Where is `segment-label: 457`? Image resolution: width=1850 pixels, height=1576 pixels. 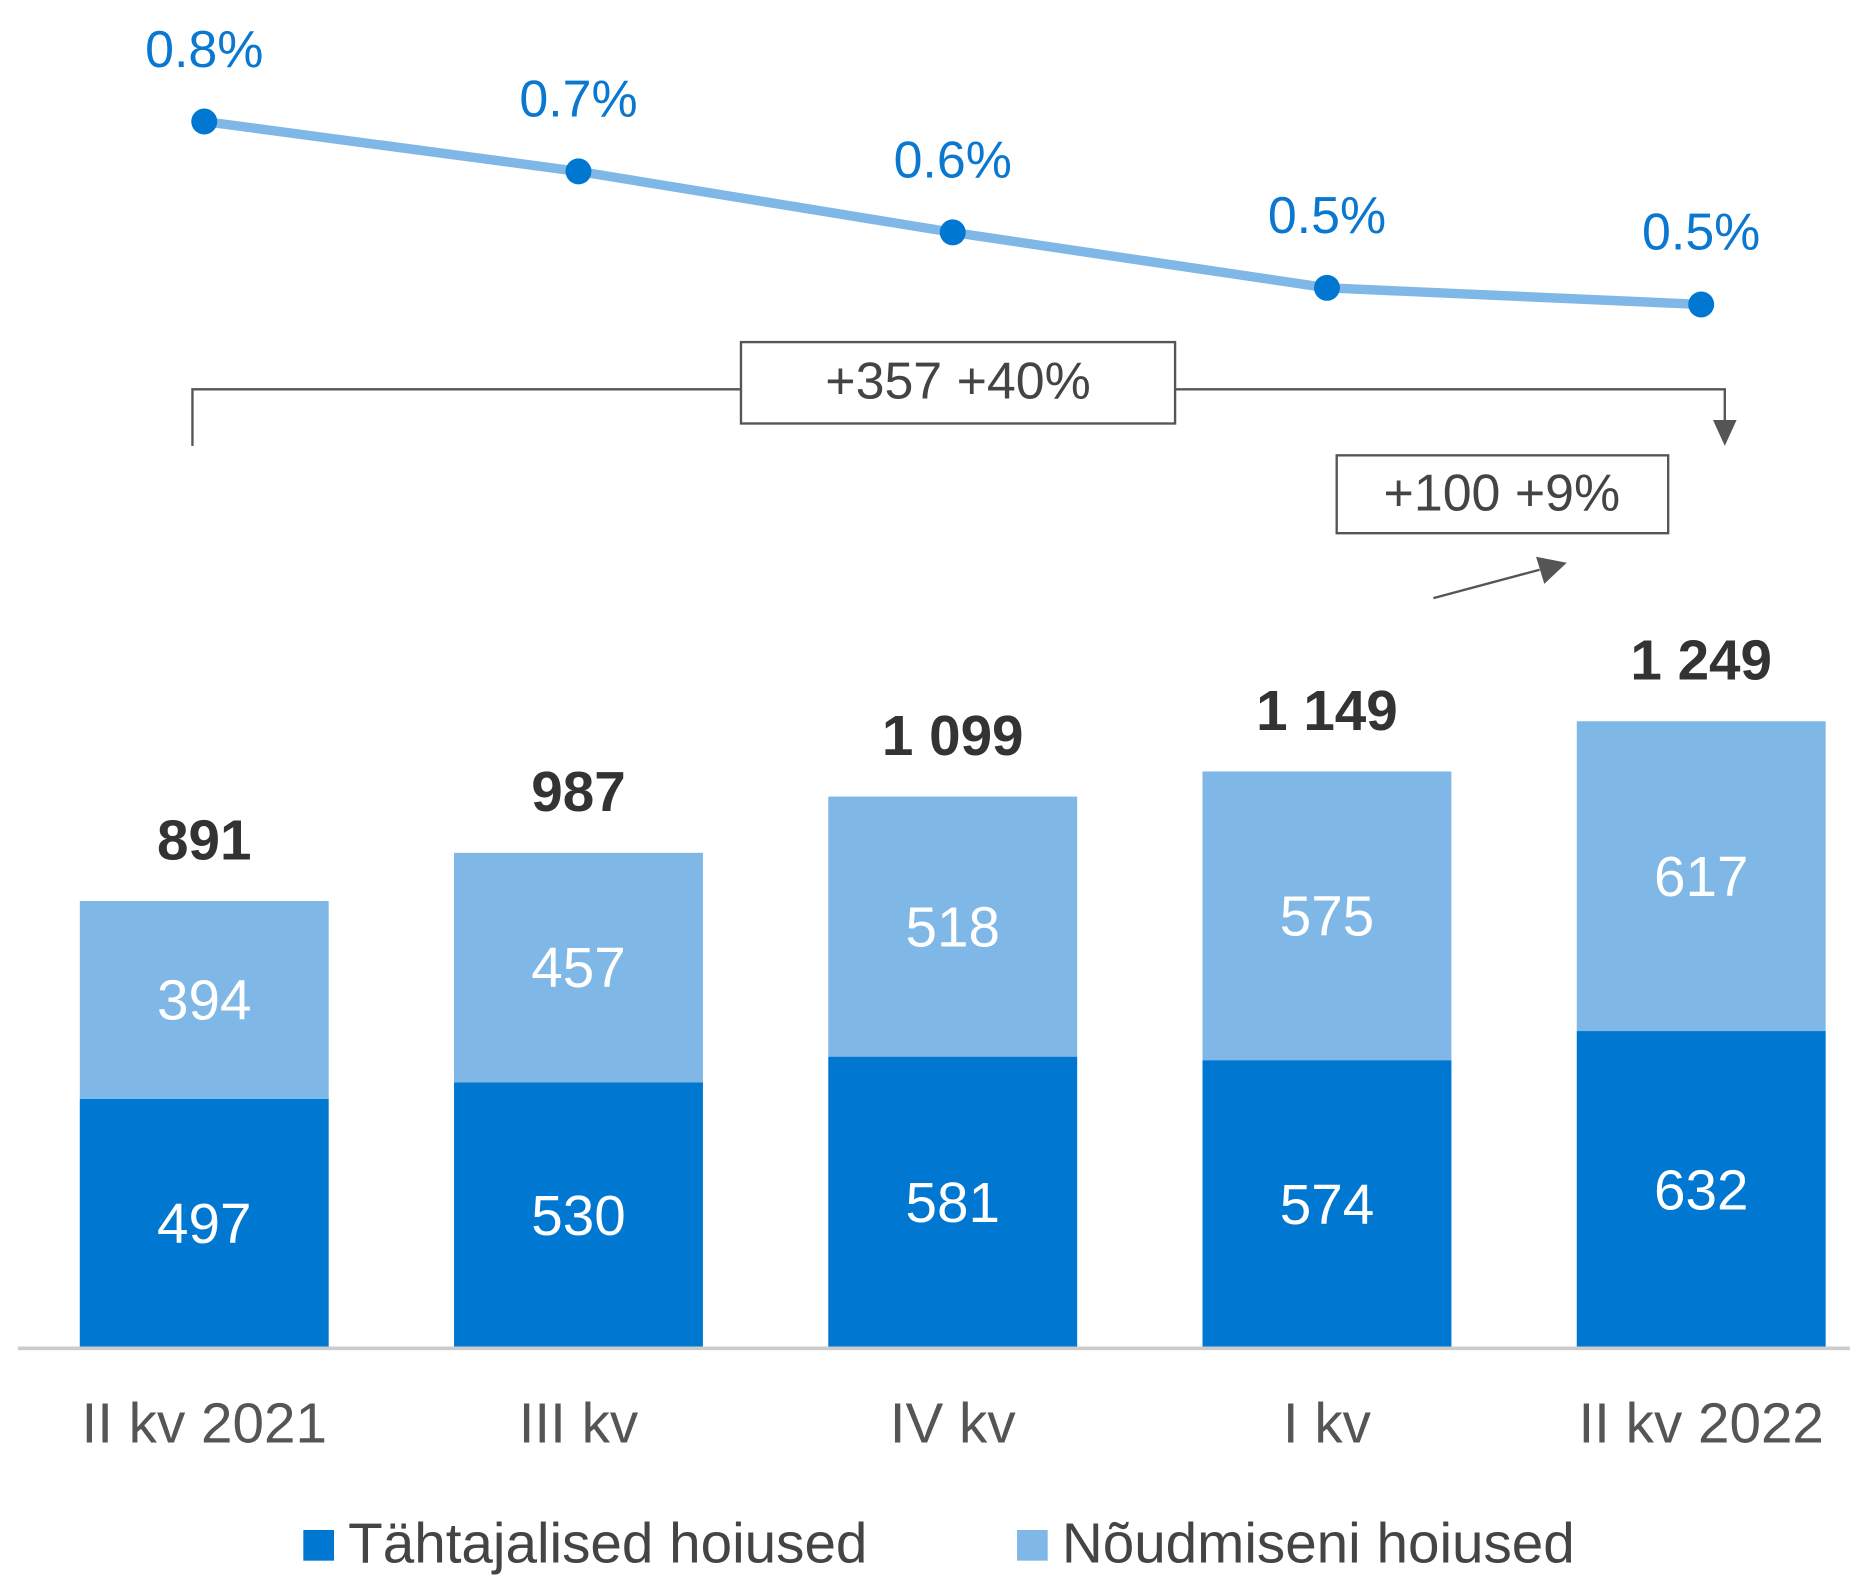 segment-label: 457 is located at coordinates (578, 967).